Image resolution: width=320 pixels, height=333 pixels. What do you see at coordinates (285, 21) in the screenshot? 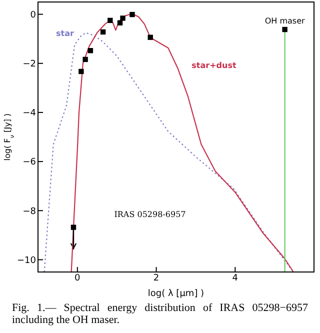
I see `annotation: OH maser` at bounding box center [285, 21].